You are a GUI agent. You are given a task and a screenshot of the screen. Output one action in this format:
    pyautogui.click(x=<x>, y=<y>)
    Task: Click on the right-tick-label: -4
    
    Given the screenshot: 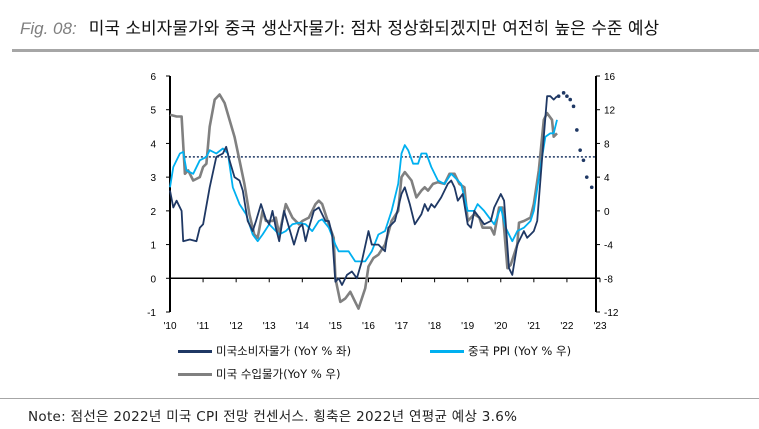 What is the action you would take?
    pyautogui.click(x=608, y=246)
    